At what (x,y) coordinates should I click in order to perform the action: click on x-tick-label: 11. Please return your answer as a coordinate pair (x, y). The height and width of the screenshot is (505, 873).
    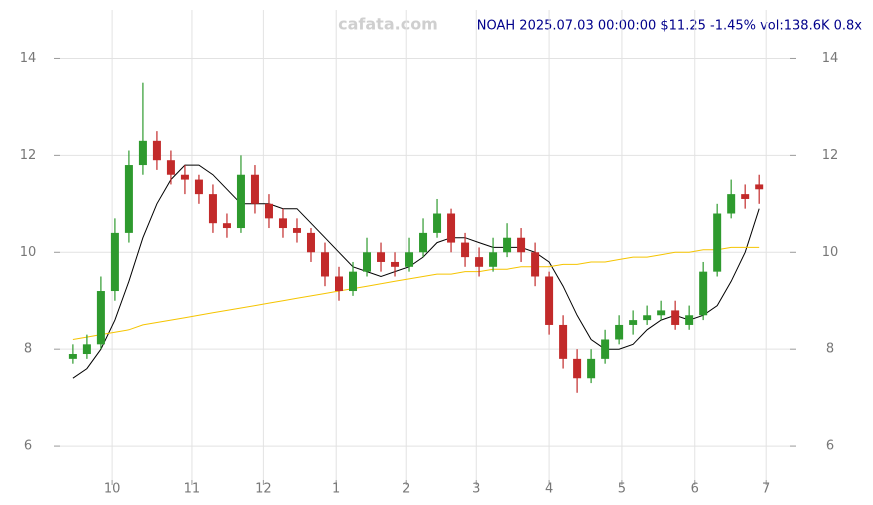
    Looking at the image, I should click on (192, 489).